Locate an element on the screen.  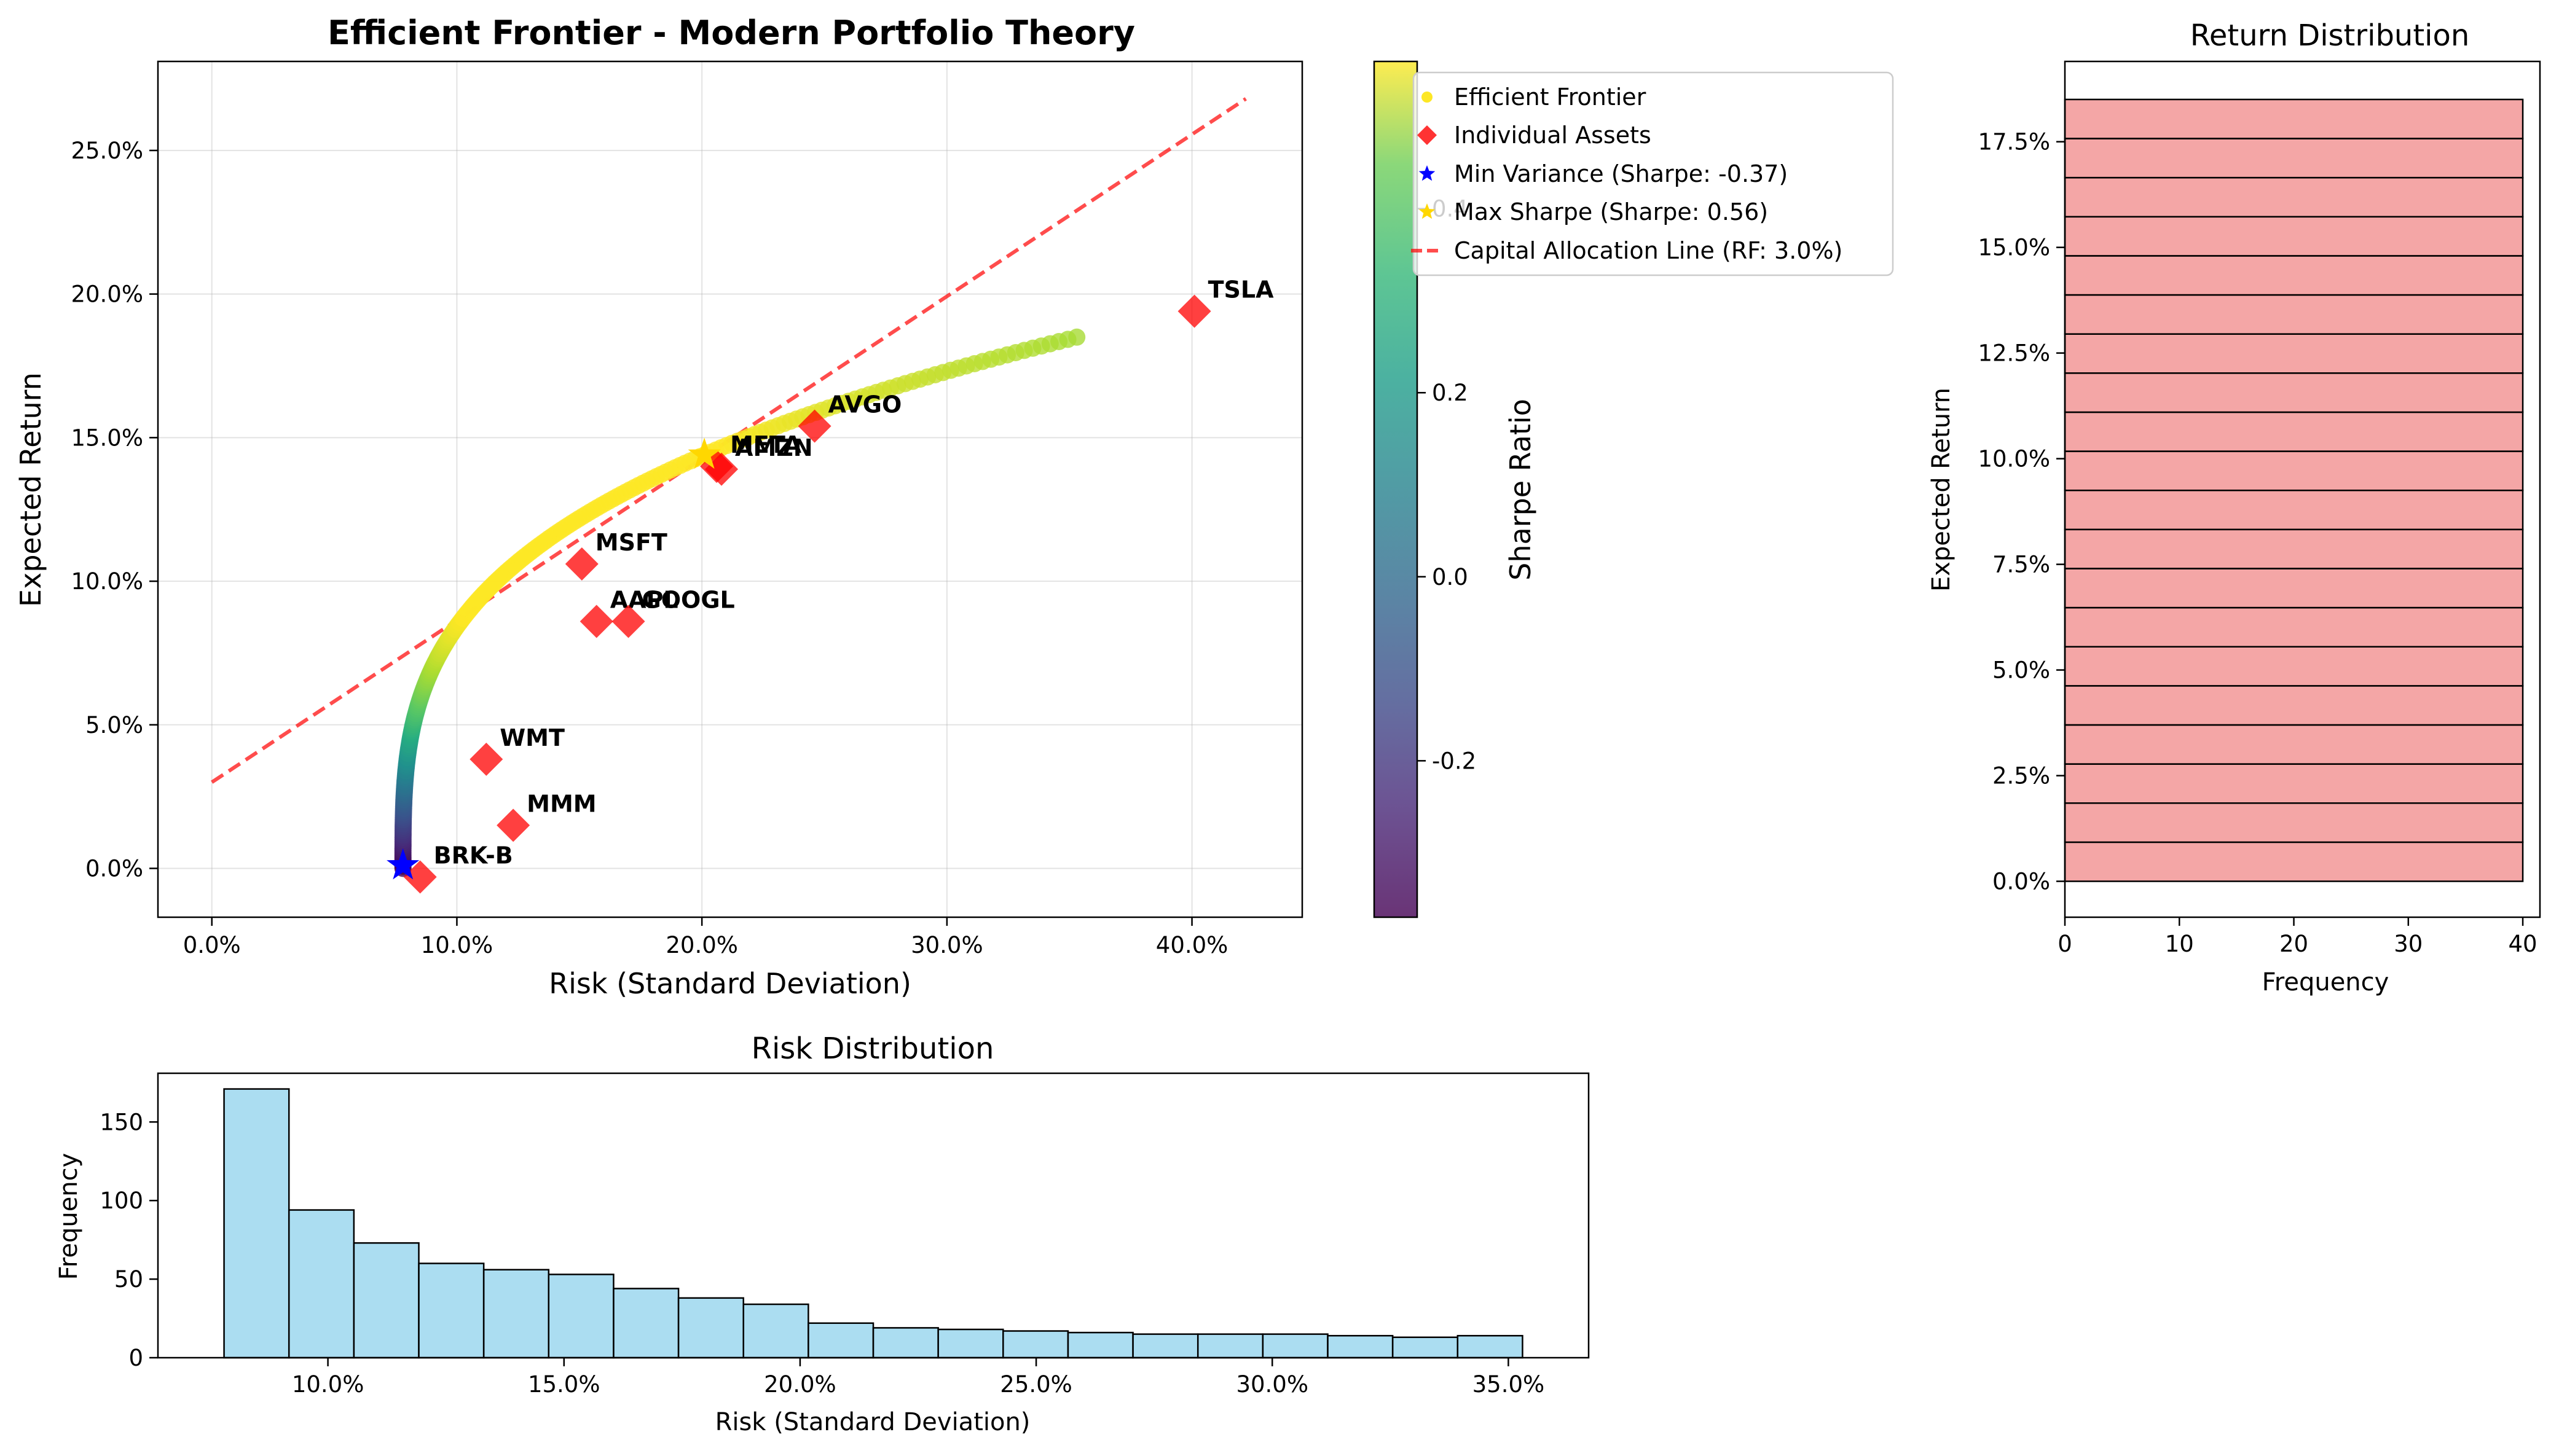
return-dist-y-tick-label: 10.0% is located at coordinates (2014, 459).